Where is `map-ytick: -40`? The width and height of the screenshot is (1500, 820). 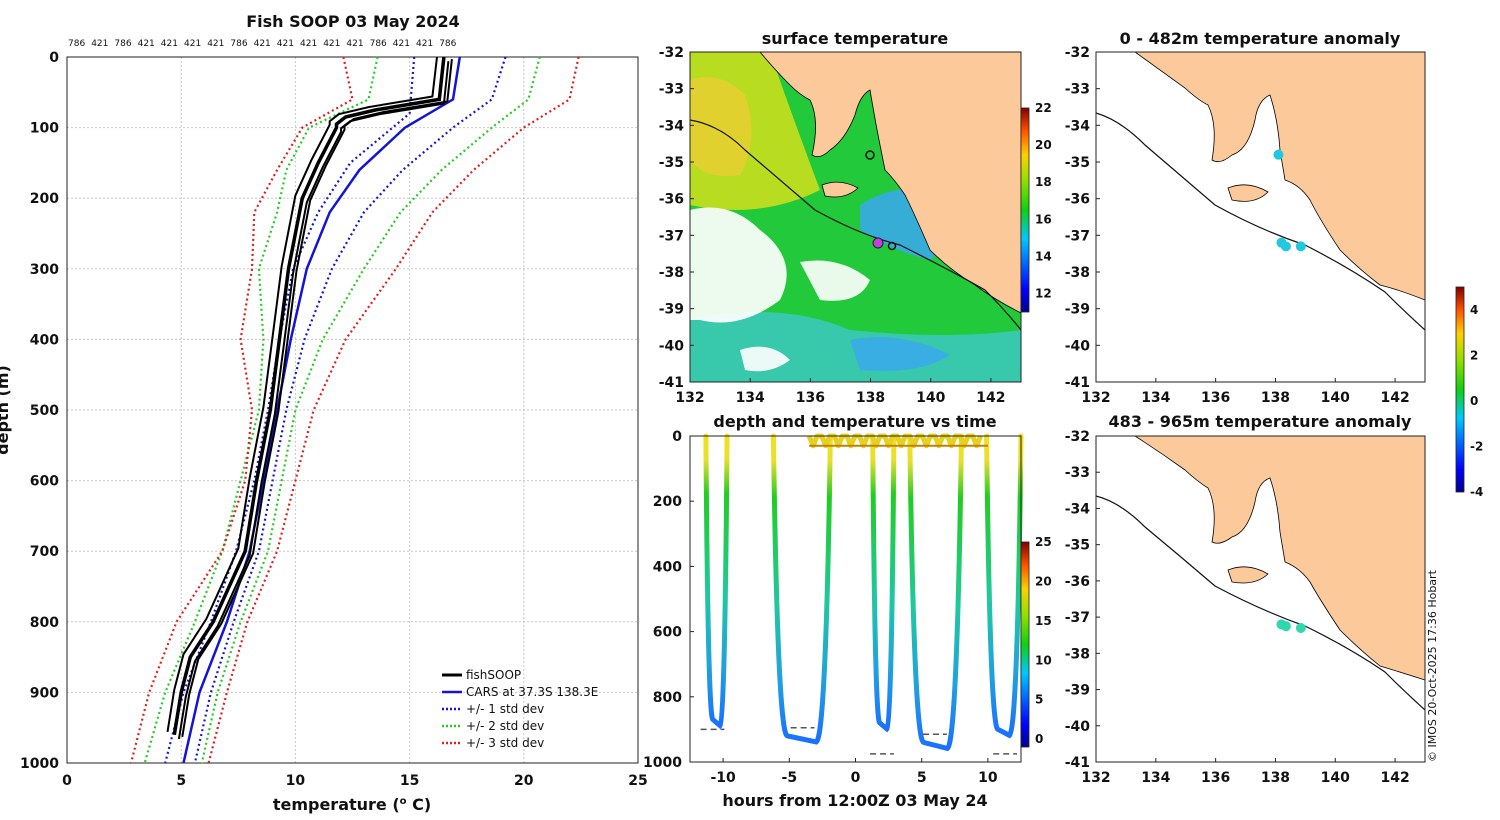 map-ytick: -40 is located at coordinates (672, 346).